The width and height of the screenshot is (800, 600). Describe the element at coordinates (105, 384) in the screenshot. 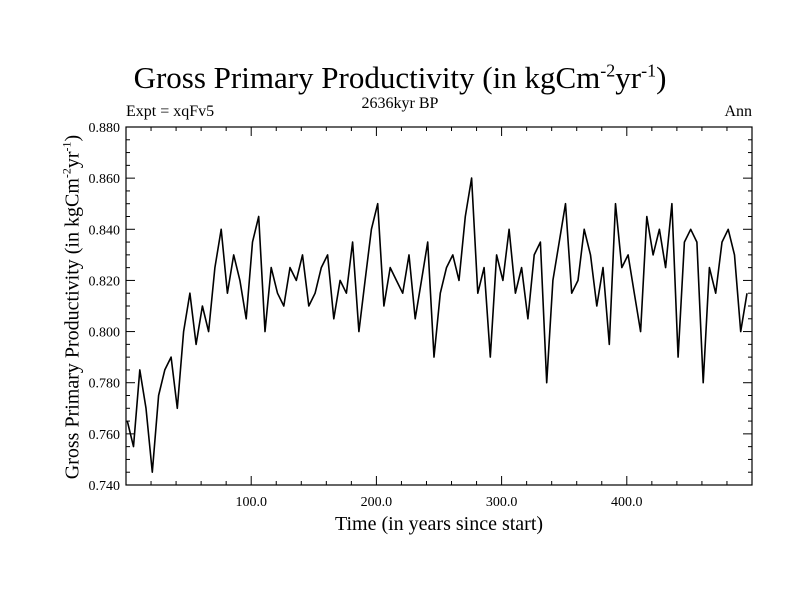

I see `y-tick-label: 0.780` at that location.